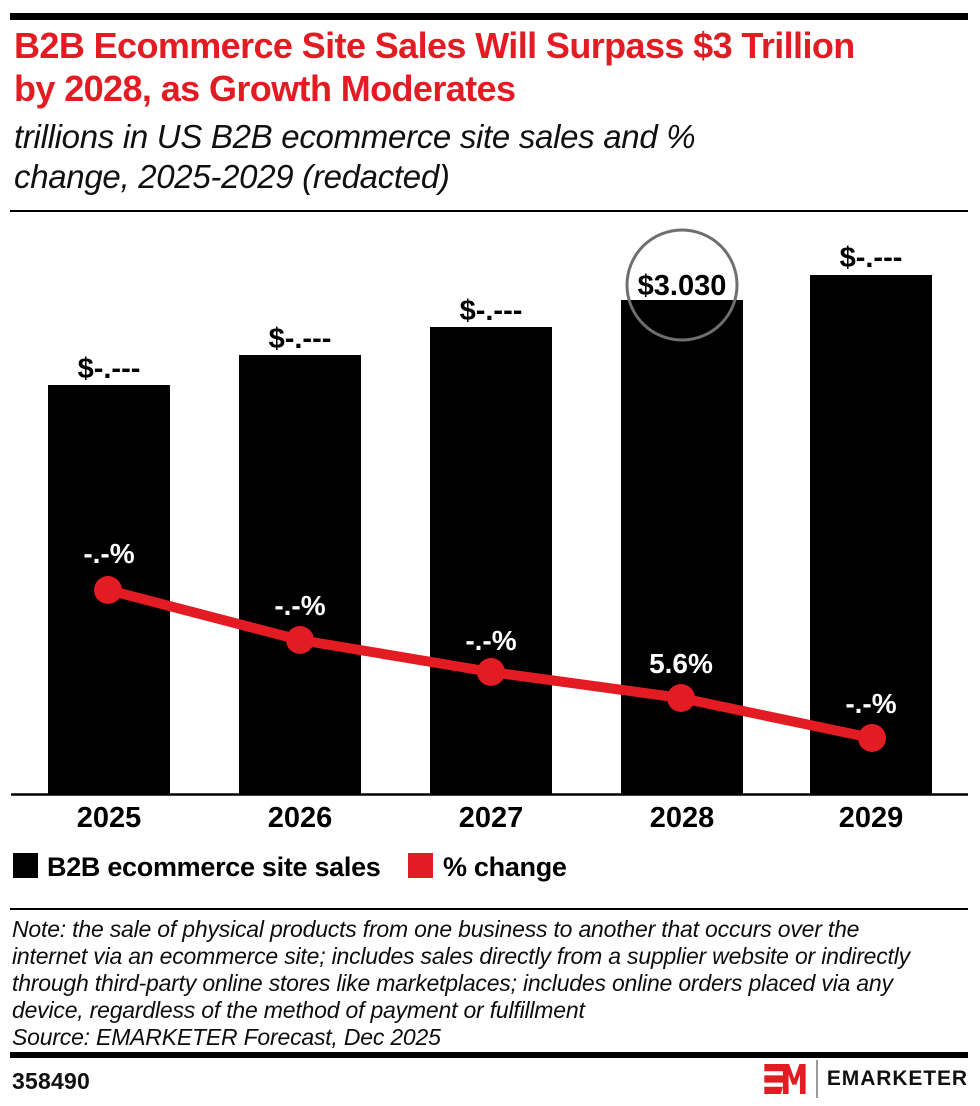  I want to click on bar-2029, so click(871, 535).